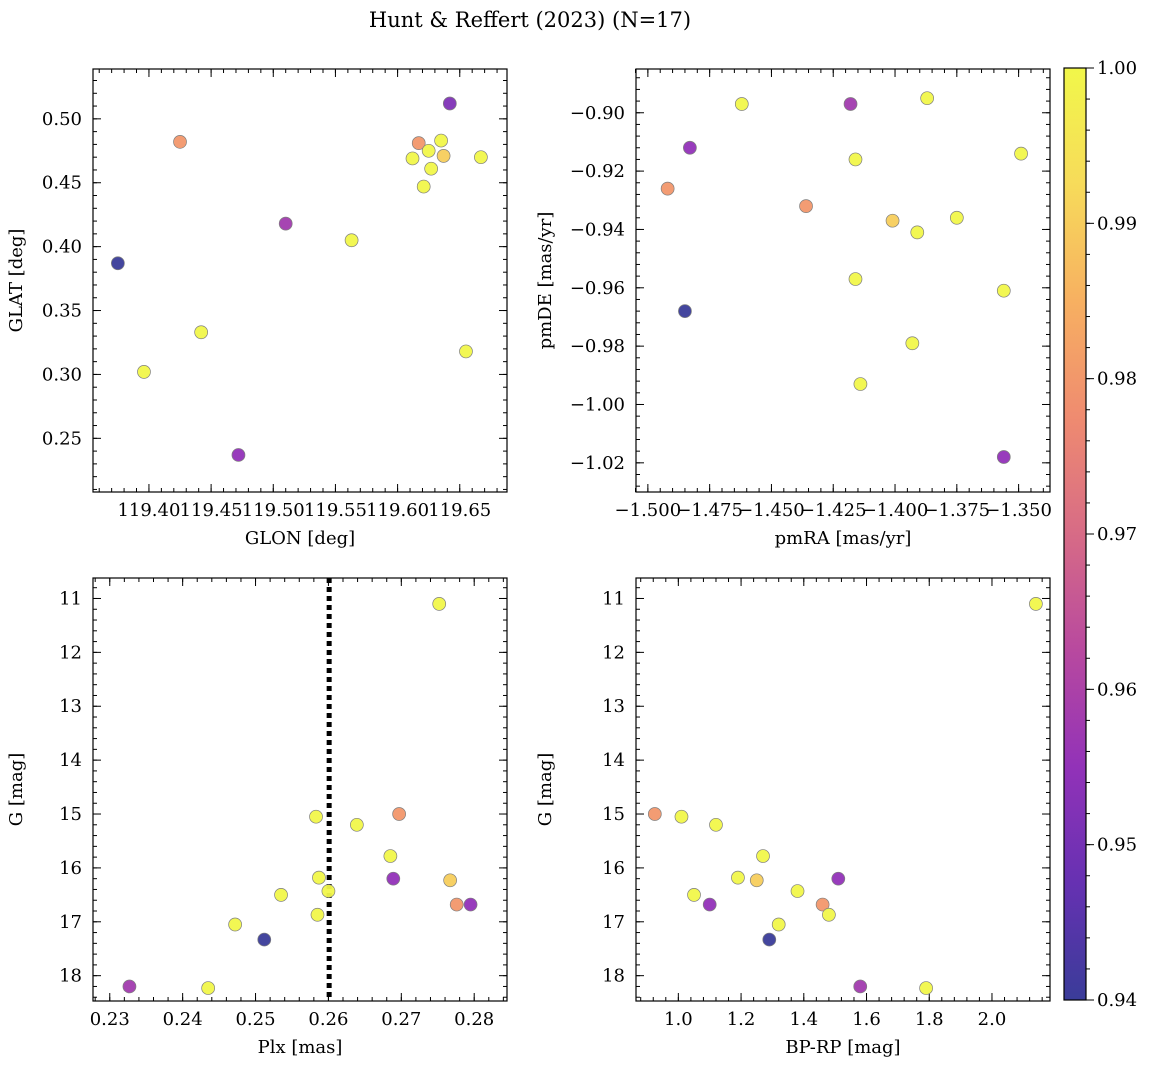 The image size is (1149, 1068). What do you see at coordinates (397, 510) in the screenshot?
I see `x-tick-label: 119.60` at bounding box center [397, 510].